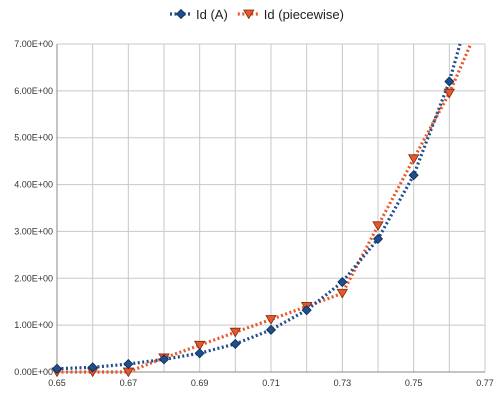 Image resolution: width=500 pixels, height=403 pixels. Describe the element at coordinates (33, 278) in the screenshot. I see `y-tick-label: 2.00E+00` at that location.